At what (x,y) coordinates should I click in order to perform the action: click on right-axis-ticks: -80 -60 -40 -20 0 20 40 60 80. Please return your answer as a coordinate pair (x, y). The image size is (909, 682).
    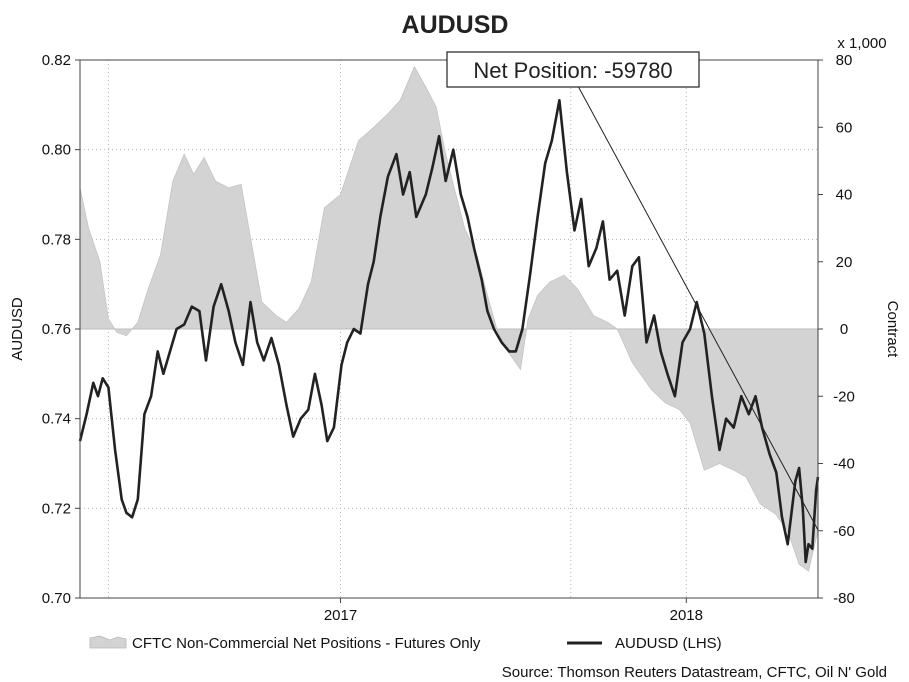
    Looking at the image, I should click on (836, 329).